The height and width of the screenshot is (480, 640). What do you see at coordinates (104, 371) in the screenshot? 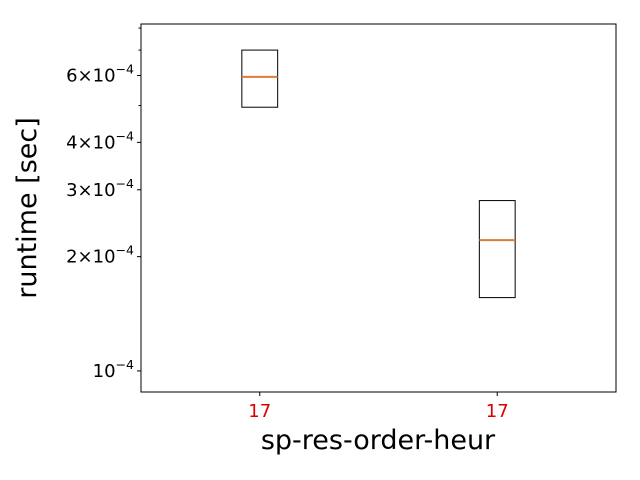
I see `y-tick-label-base: 10` at bounding box center [104, 371].